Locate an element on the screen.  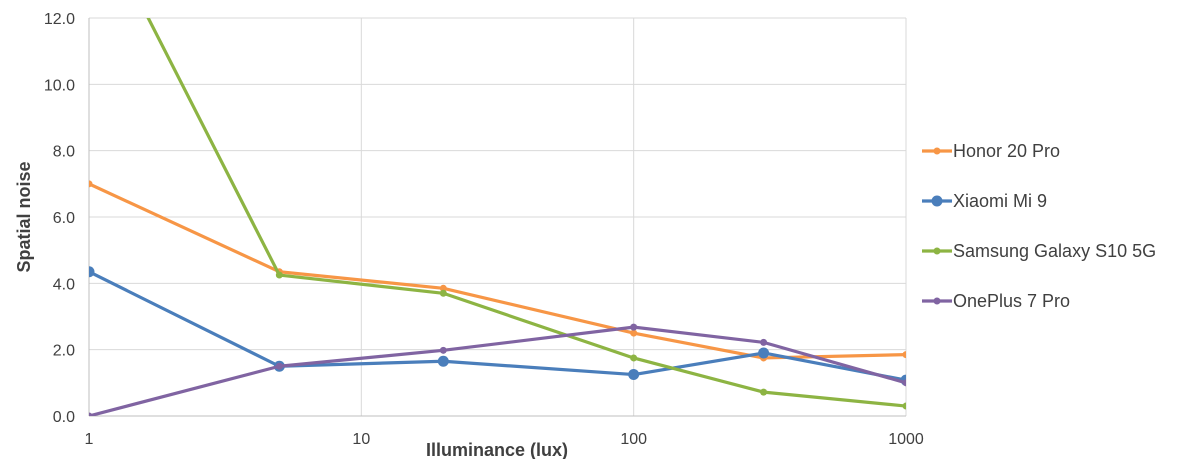
x-tick-label: 1 is located at coordinates (89, 439).